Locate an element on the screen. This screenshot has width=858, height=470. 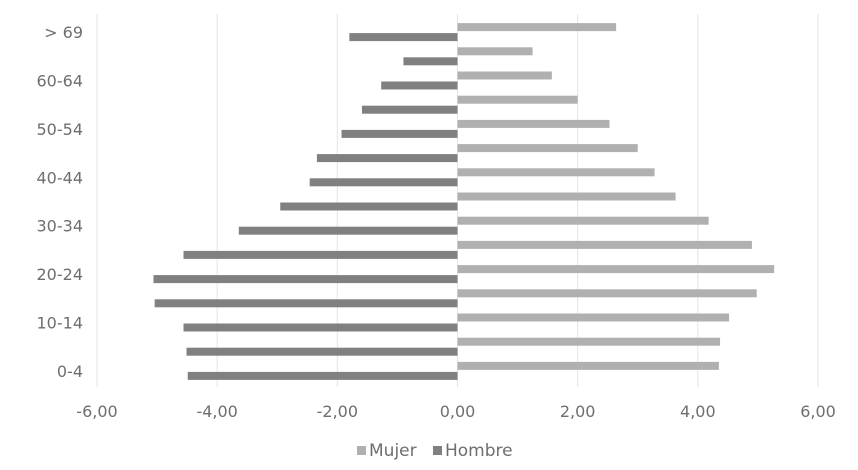
y-tick-label: 30-34 is located at coordinates (60, 226).